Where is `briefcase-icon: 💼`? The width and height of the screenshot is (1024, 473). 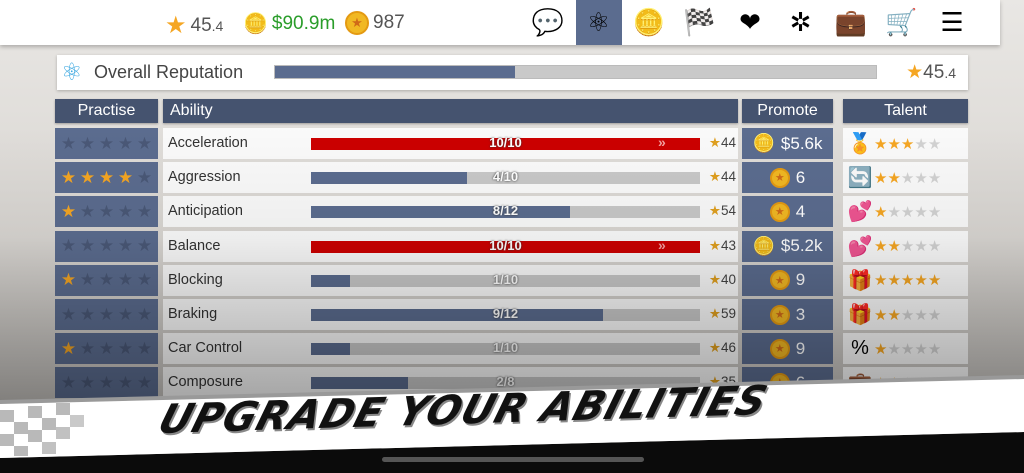
briefcase-icon: 💼 is located at coordinates (851, 22).